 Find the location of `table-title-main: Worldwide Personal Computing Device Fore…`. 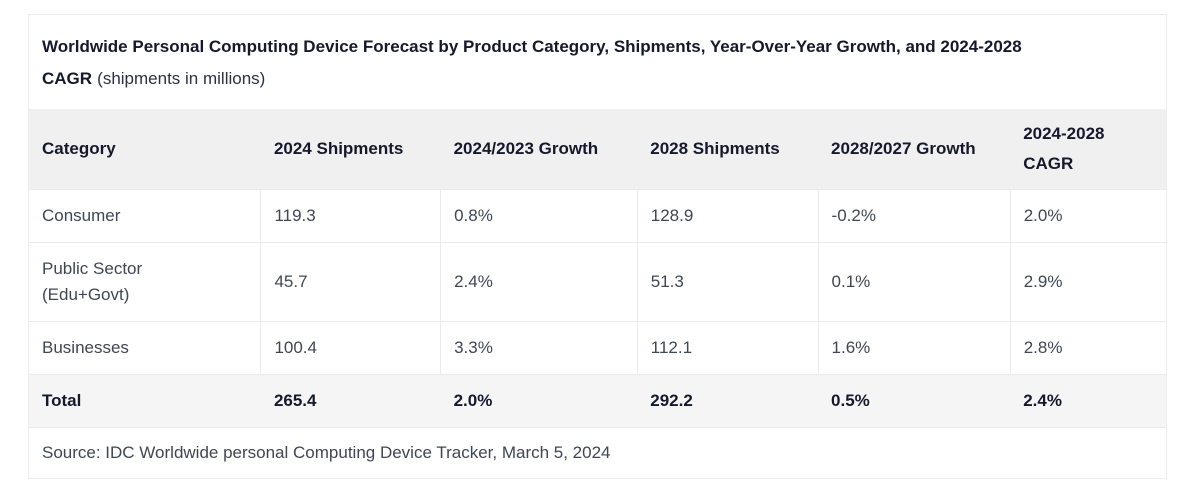

table-title-main: Worldwide Personal Computing Device Fore… is located at coordinates (532, 62).